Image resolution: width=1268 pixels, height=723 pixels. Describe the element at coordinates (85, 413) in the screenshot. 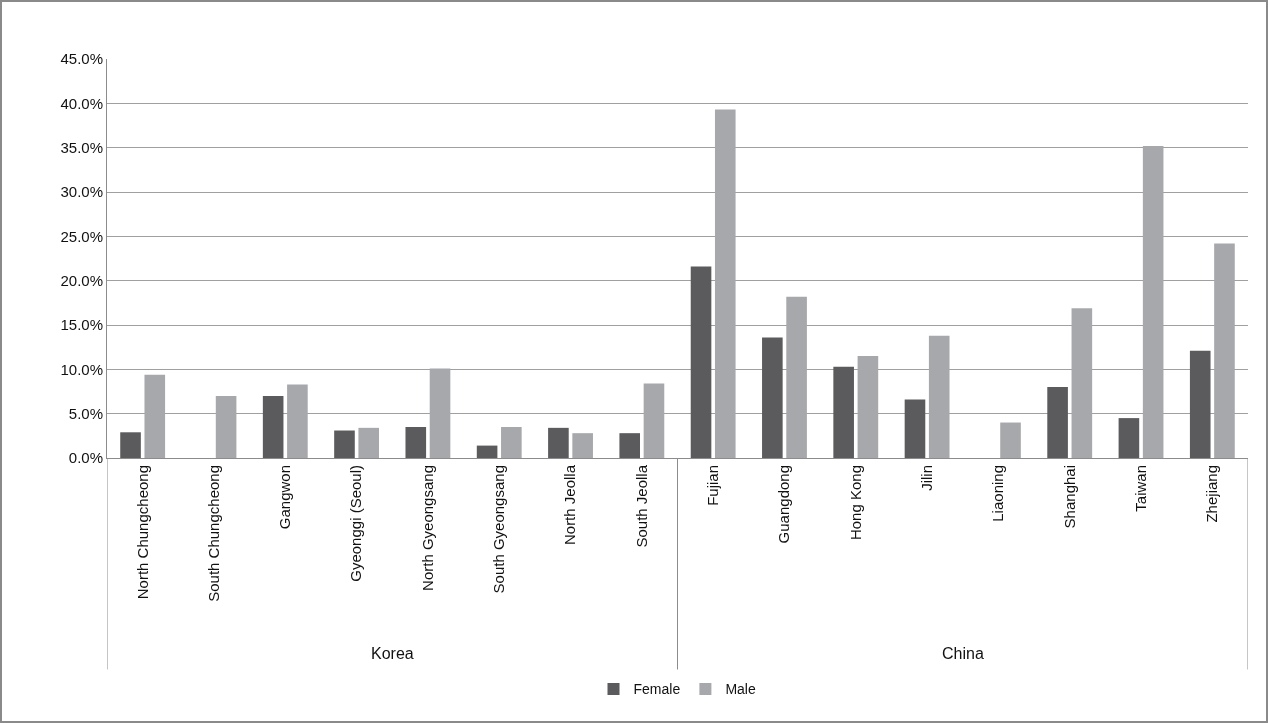

I see `y-tick-label: 5.0%` at that location.